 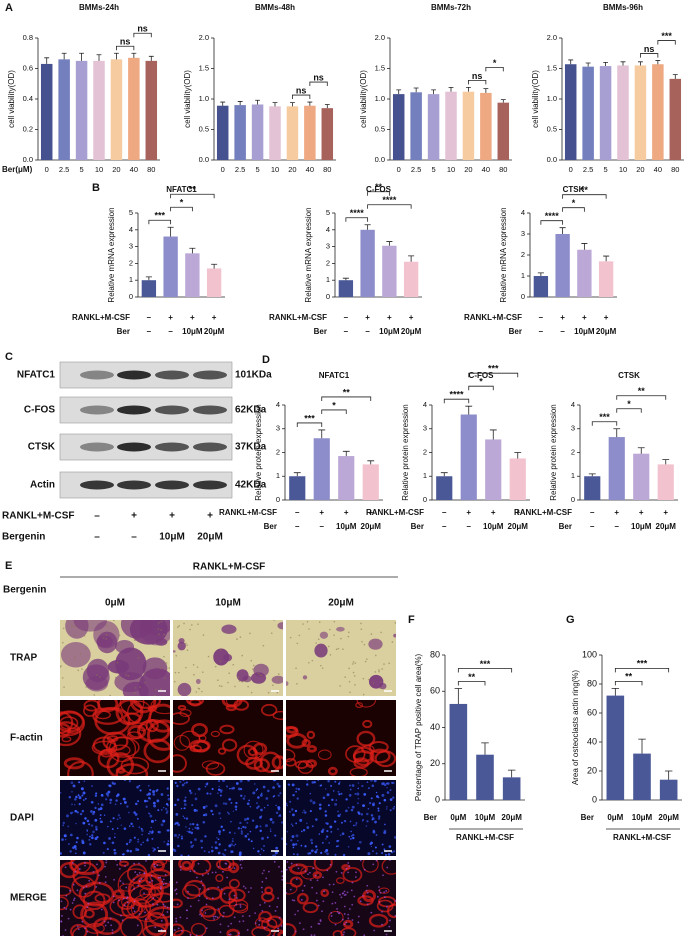 I want to click on x-tick-label: 2.5, so click(x=416, y=169).